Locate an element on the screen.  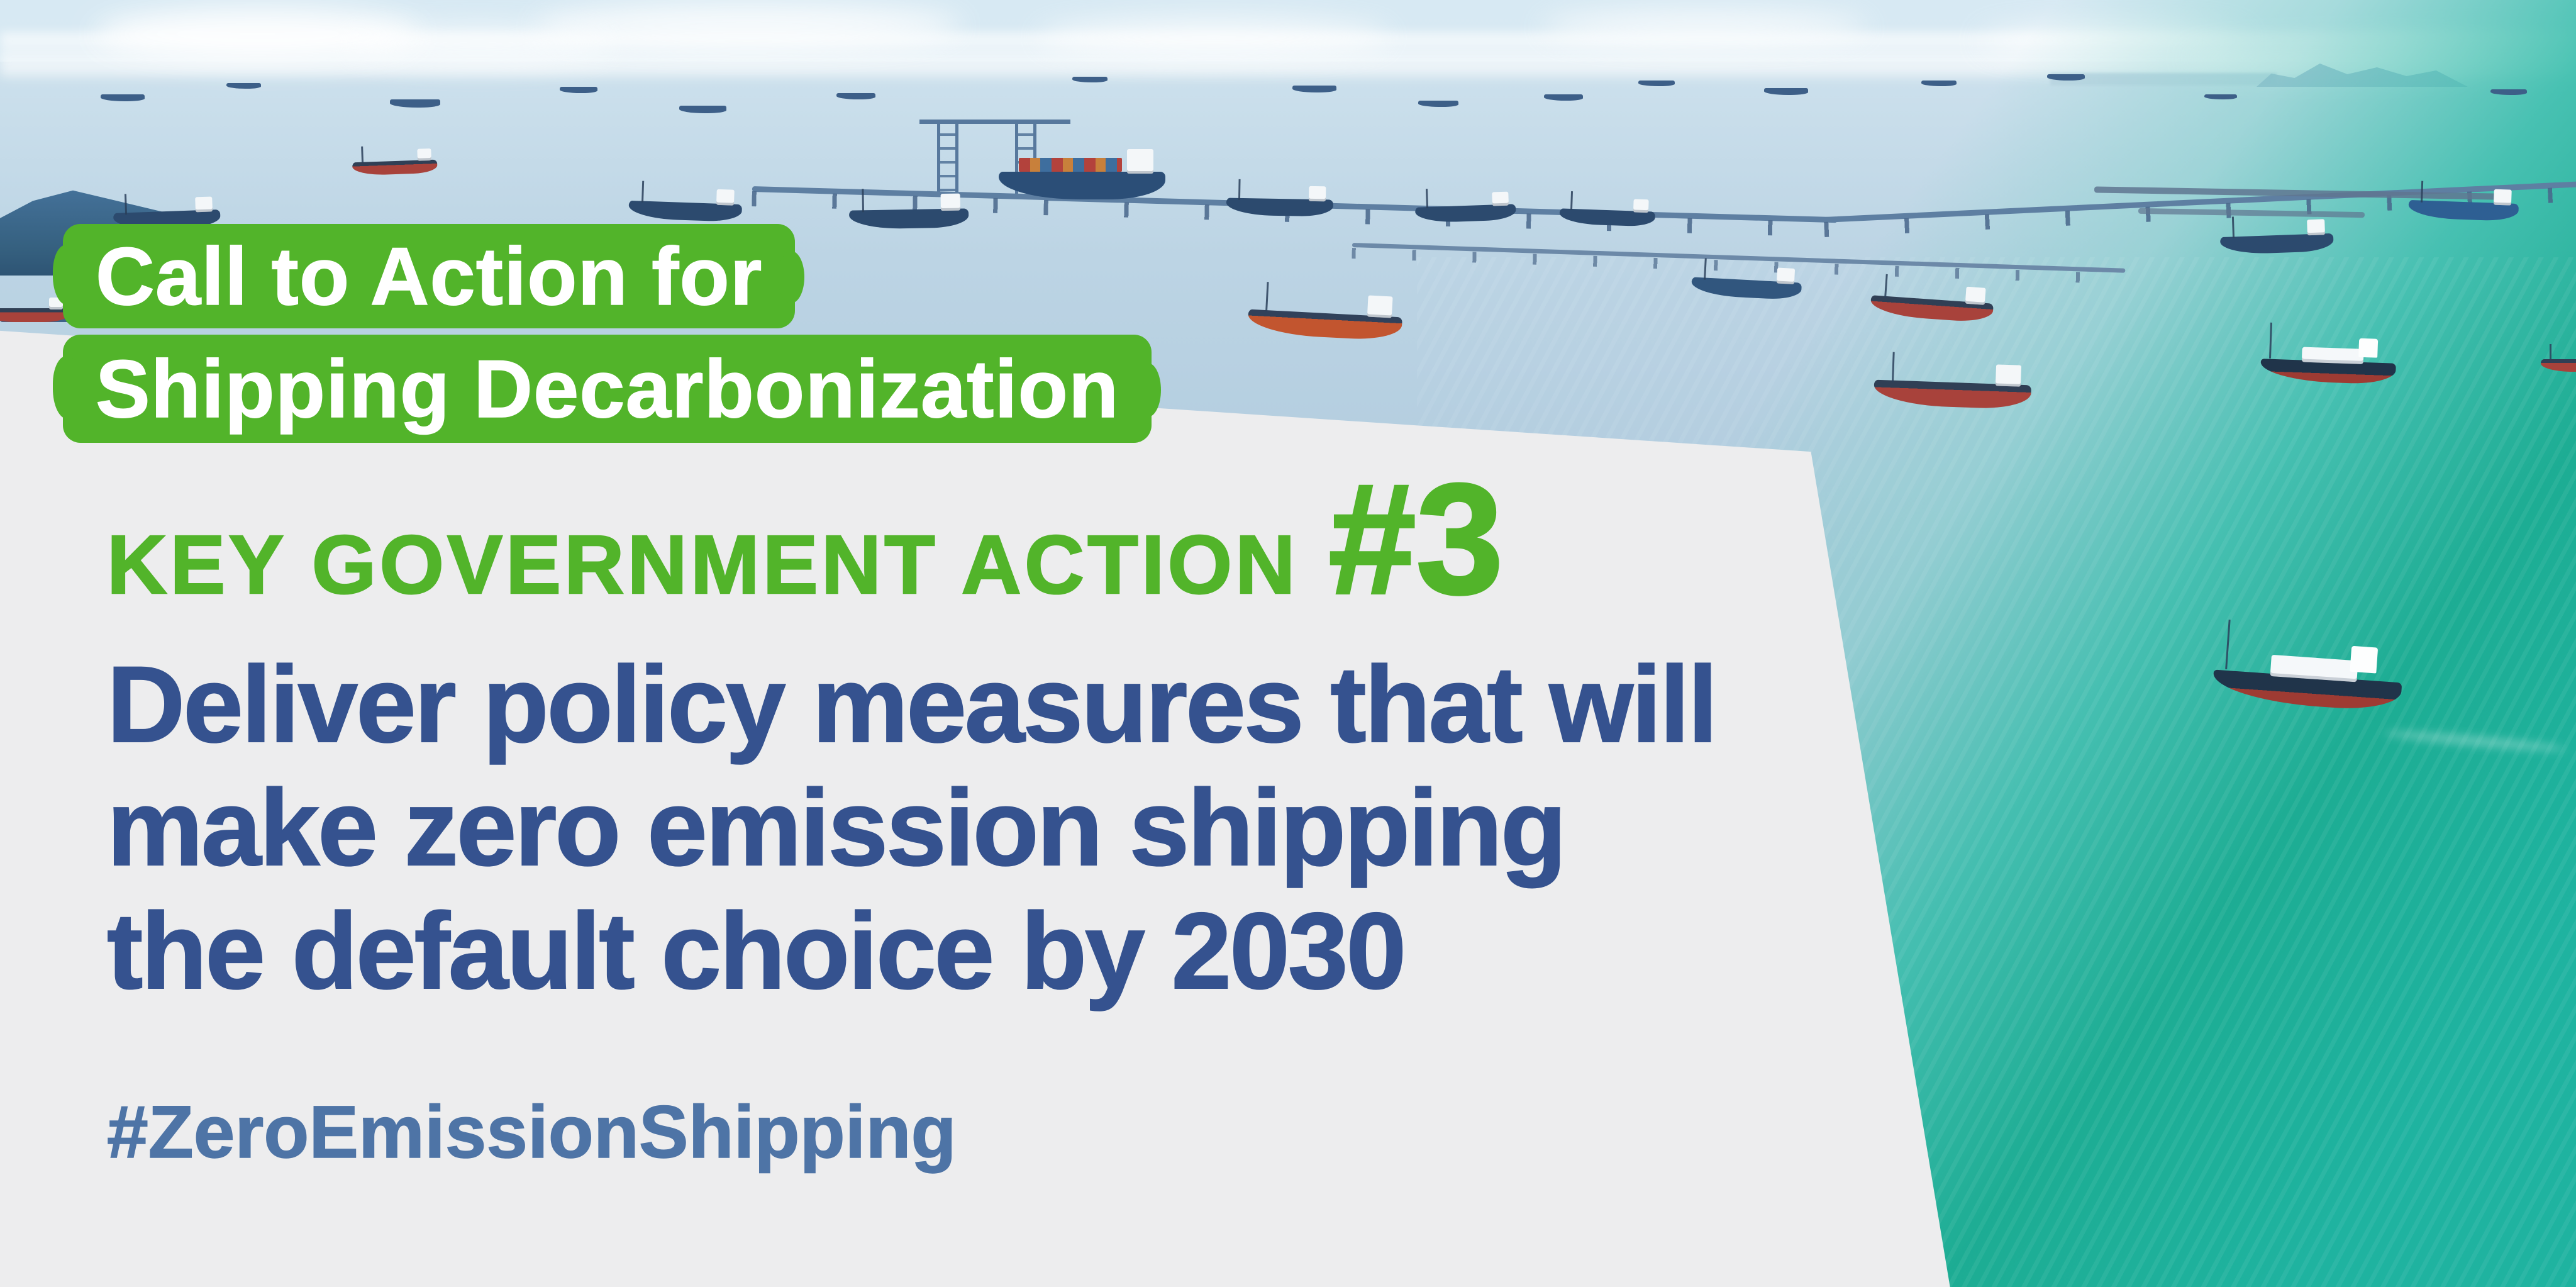
kicker-label: KEY GOVERNMENT ACTION is located at coordinates (702, 565).